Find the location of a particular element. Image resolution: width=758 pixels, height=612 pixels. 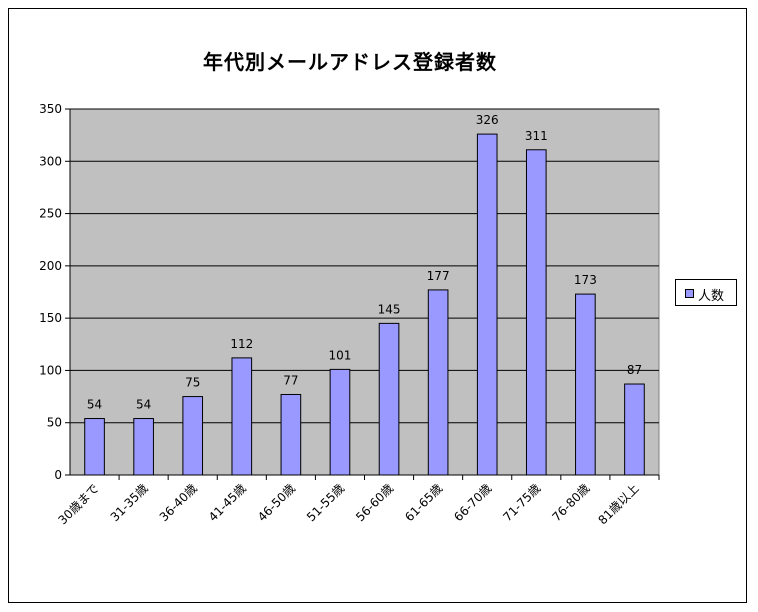

y-tick-label: 250 is located at coordinates (50, 214).